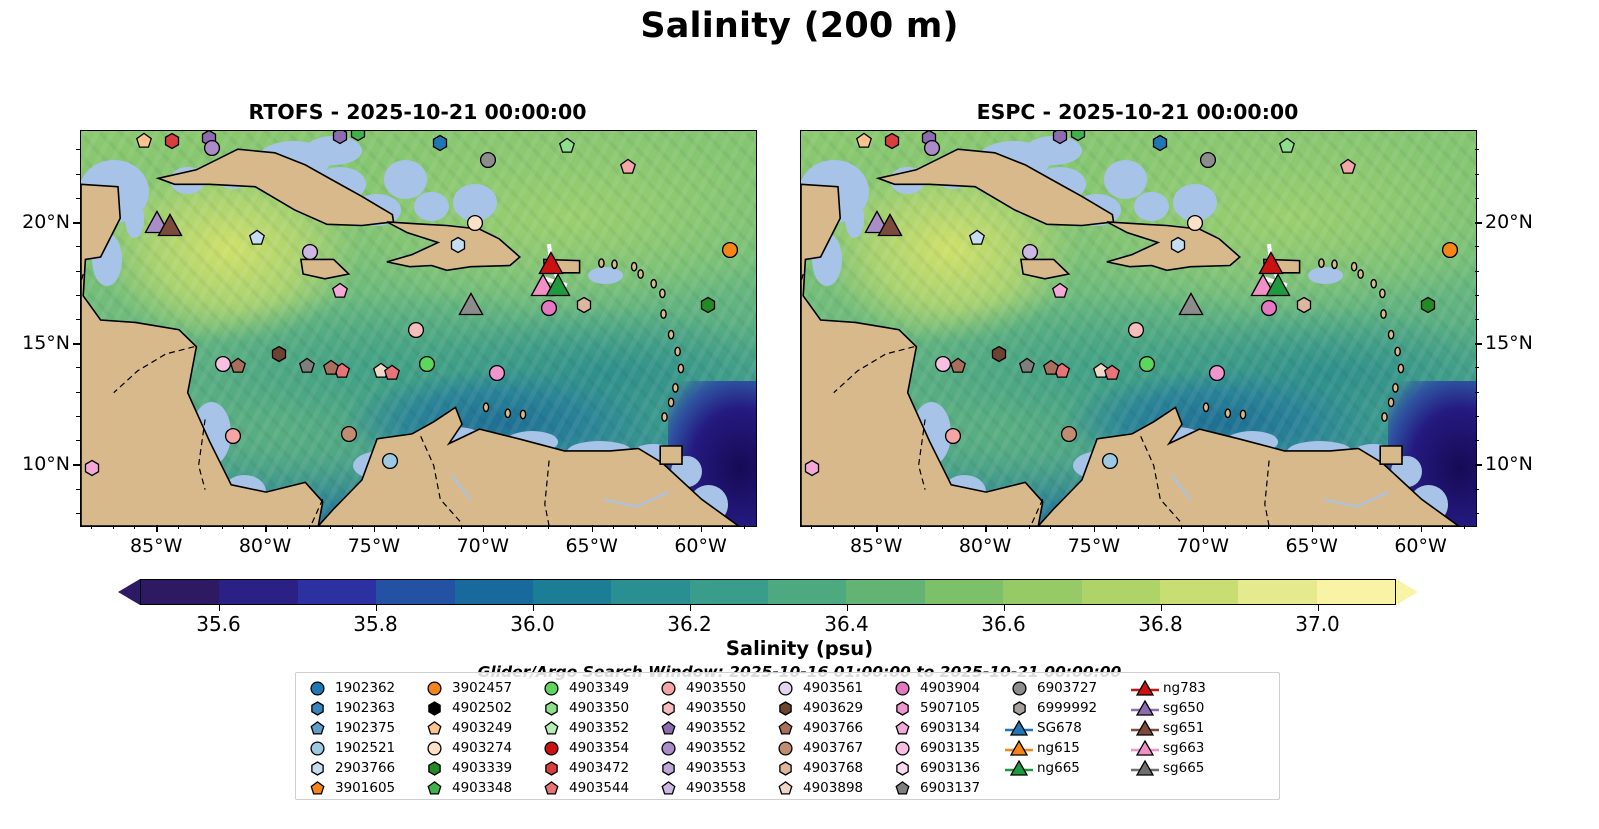 The width and height of the screenshot is (1599, 829). I want to click on legend-item: 4903904, so click(945, 688).